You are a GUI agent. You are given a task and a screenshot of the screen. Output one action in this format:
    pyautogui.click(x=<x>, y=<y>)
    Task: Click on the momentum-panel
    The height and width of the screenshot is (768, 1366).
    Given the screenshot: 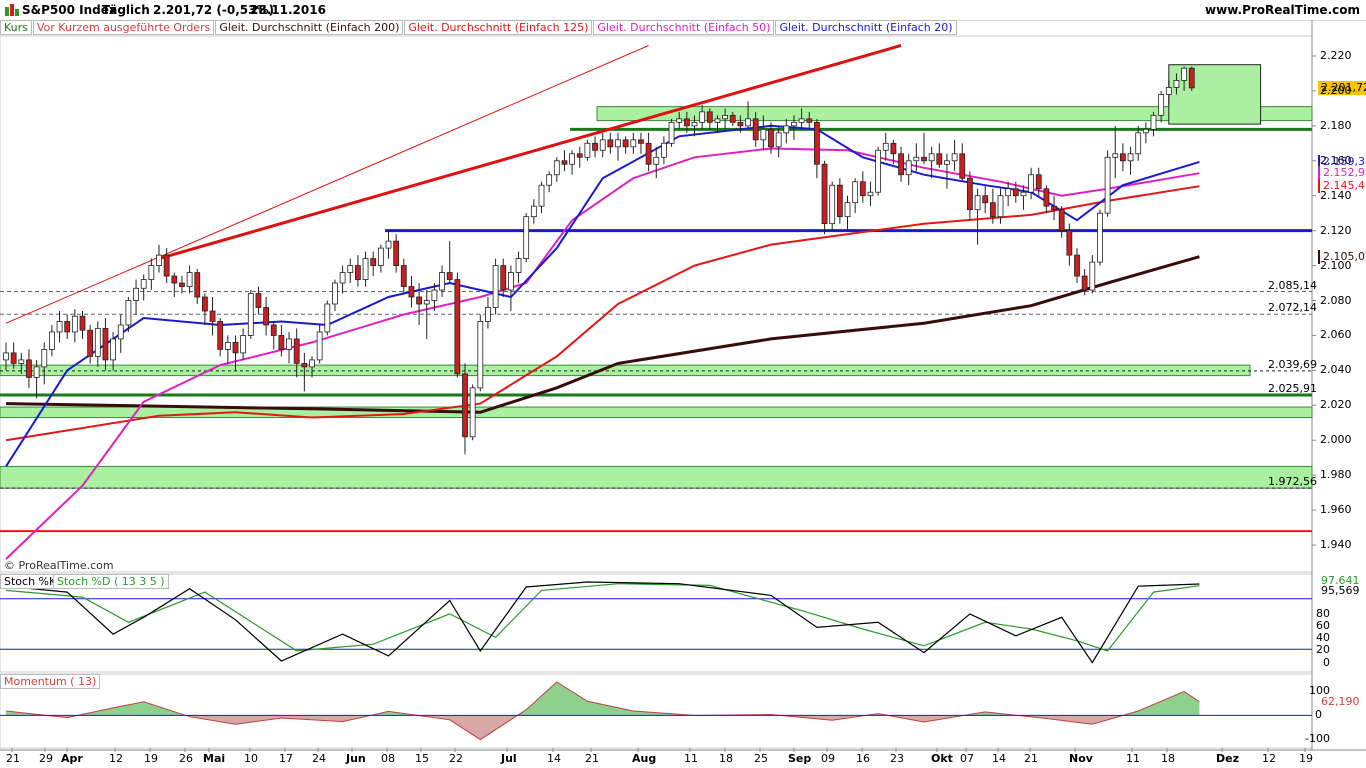 What is the action you would take?
    pyautogui.click(x=656, y=711)
    